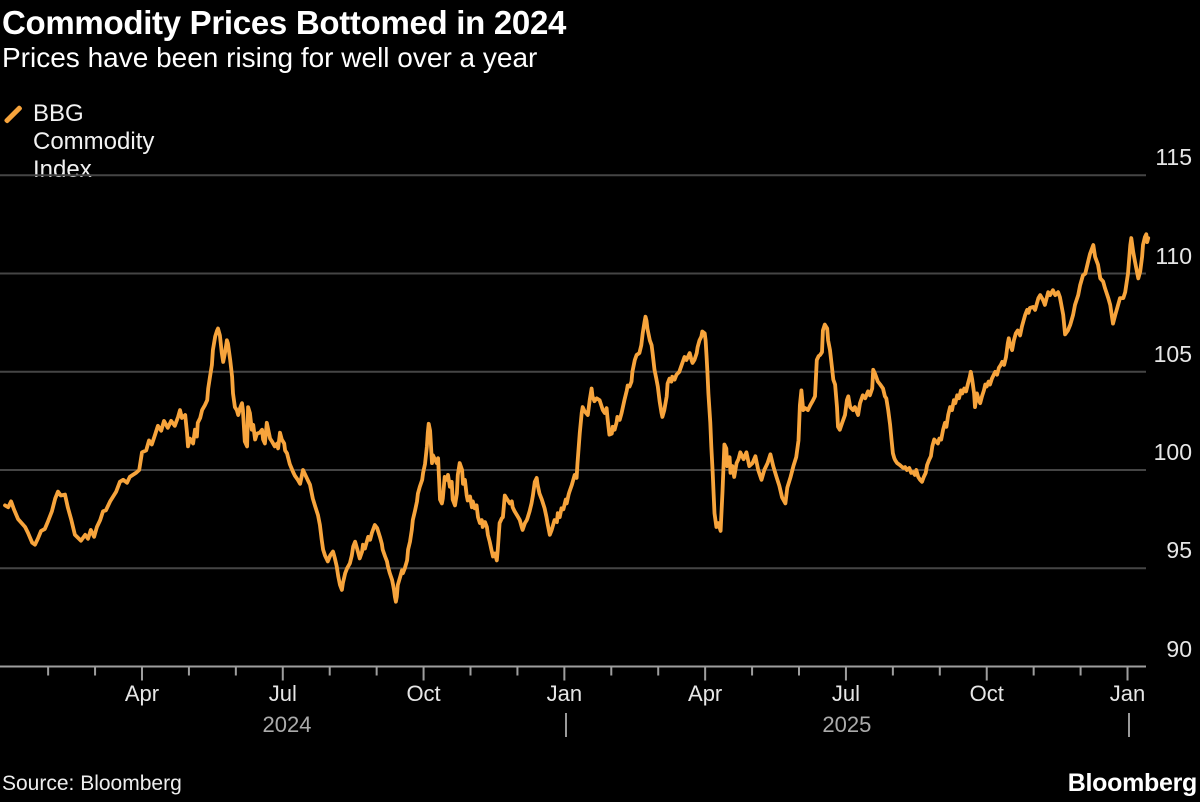 The width and height of the screenshot is (1200, 802). Describe the element at coordinates (847, 724) in the screenshot. I see `x-axis-year-label: 2025` at that location.